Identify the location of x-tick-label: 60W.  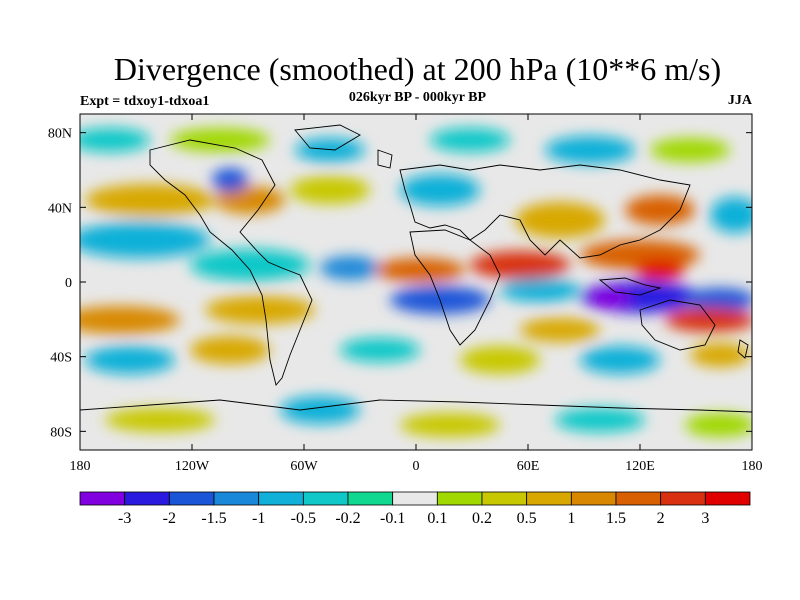
(304, 466).